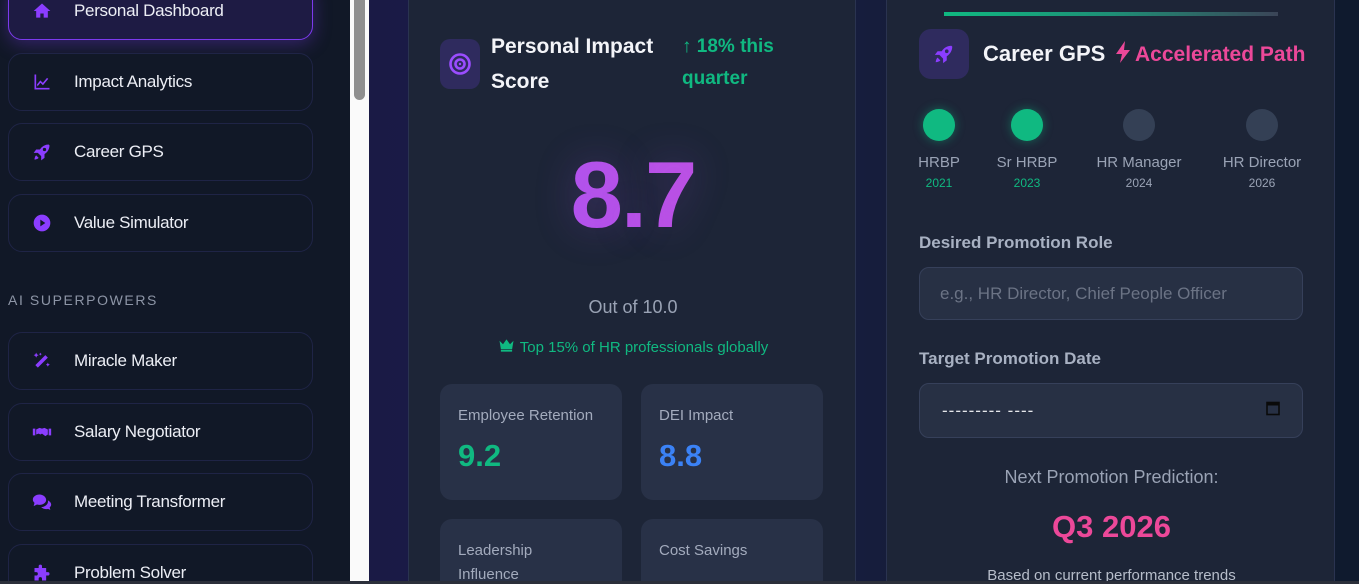 Image resolution: width=1359 pixels, height=584 pixels. Describe the element at coordinates (1262, 183) in the screenshot. I see `step-year: 2026` at that location.